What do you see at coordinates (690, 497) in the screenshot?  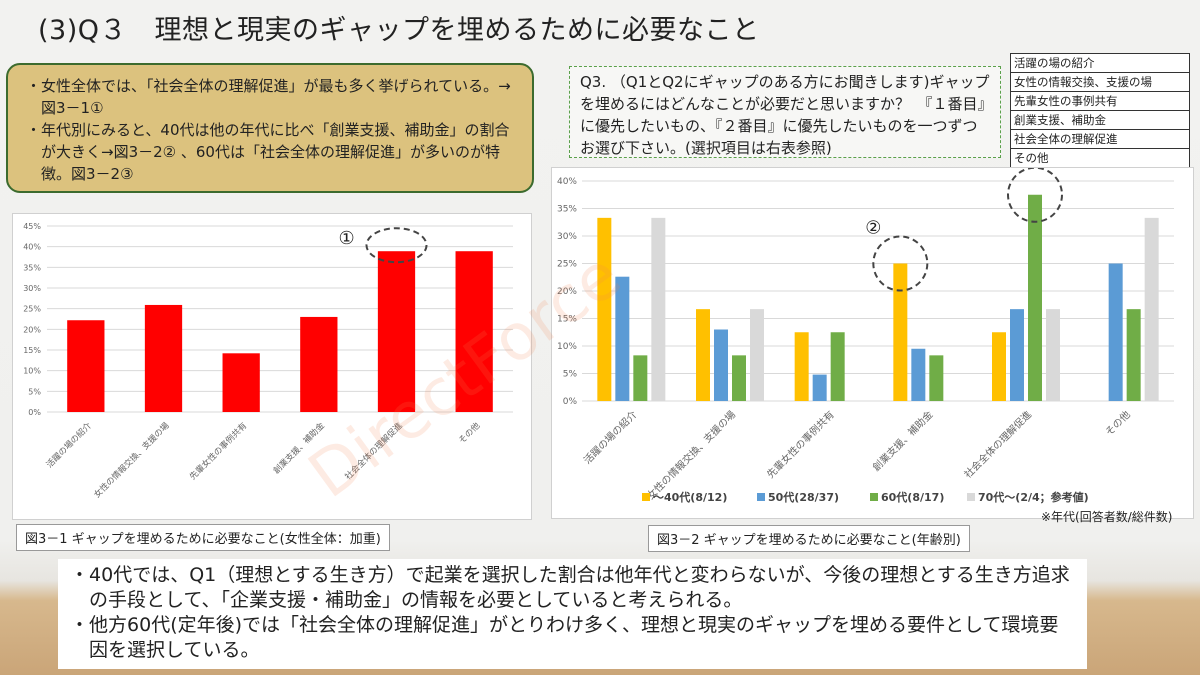 I see `legend-label: ～40代(8/12)` at bounding box center [690, 497].